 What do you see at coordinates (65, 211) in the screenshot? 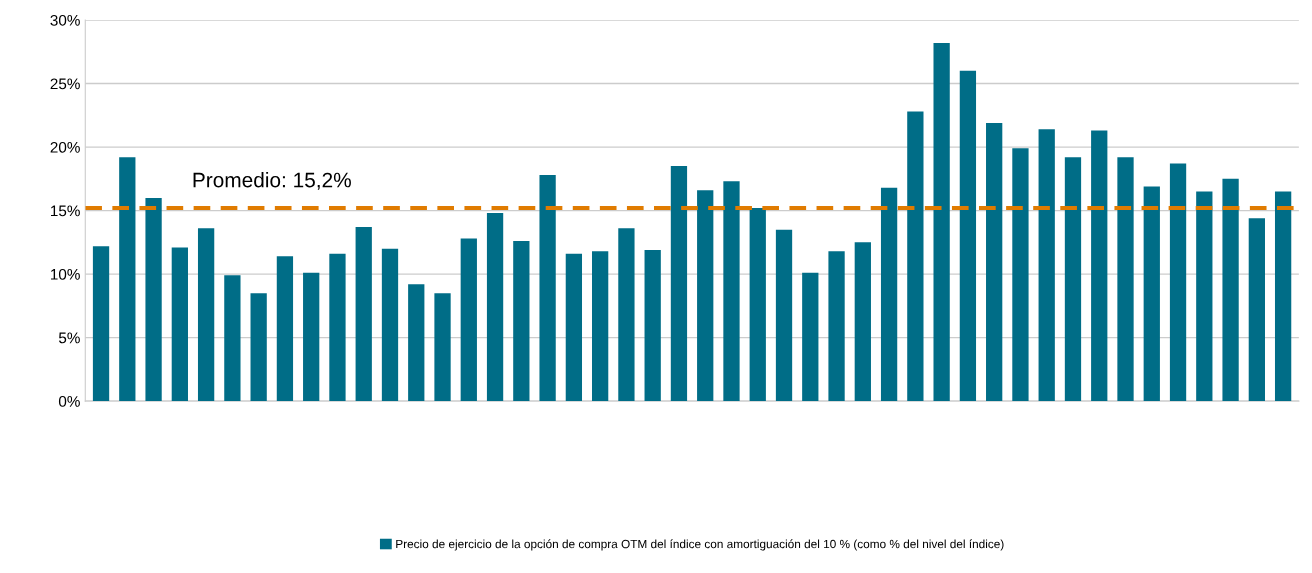
I see `y-tick-label: 15%` at bounding box center [65, 211].